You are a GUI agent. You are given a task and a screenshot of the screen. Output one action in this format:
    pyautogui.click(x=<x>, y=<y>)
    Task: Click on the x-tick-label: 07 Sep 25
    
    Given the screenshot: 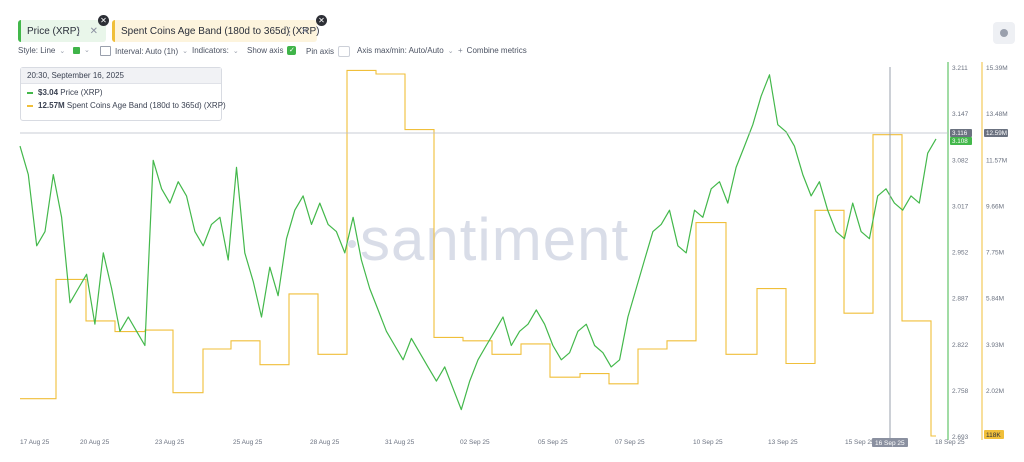 What is the action you would take?
    pyautogui.click(x=630, y=442)
    